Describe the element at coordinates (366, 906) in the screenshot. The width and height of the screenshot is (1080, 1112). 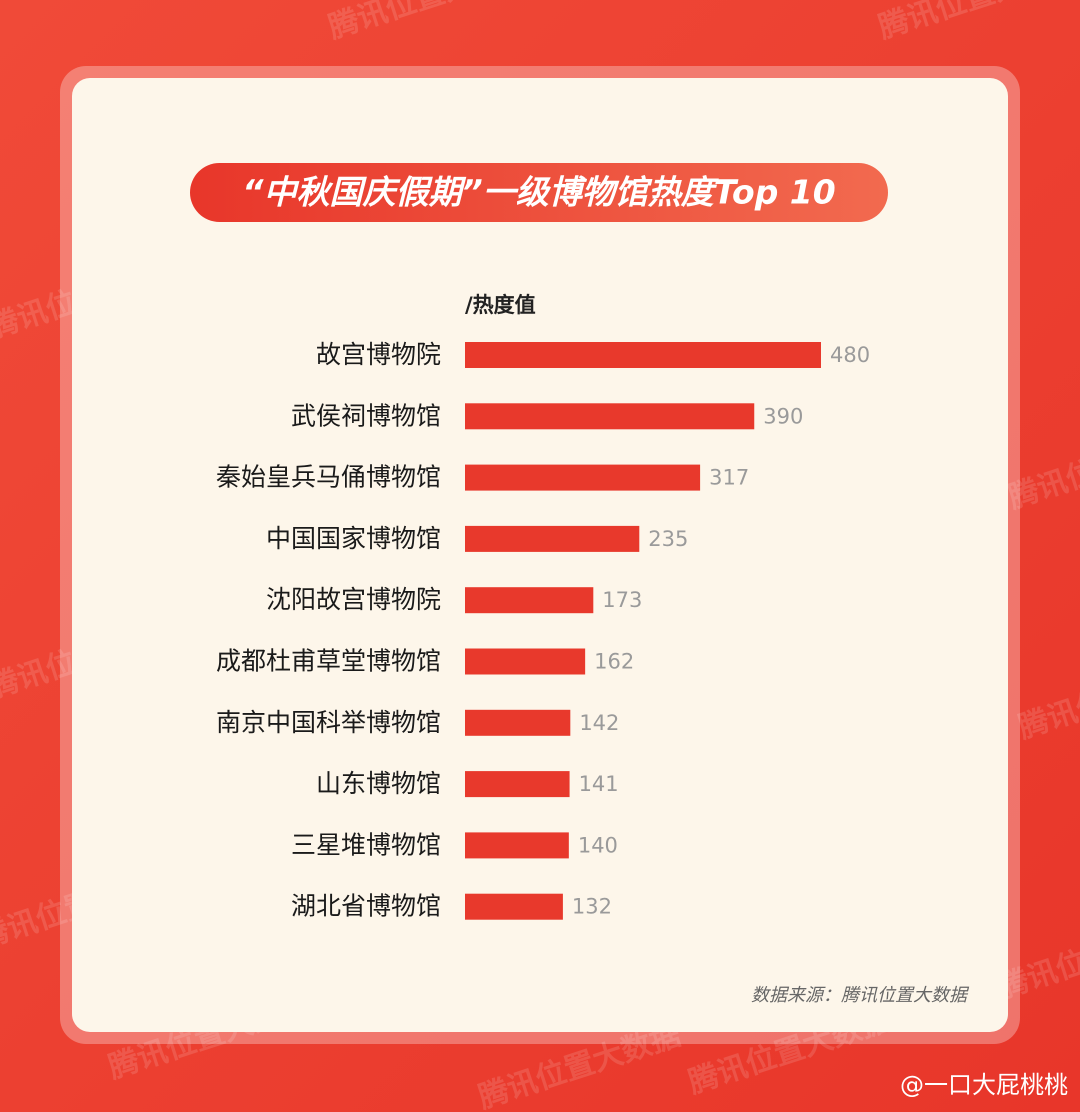
I see `category-label: 湖北省博物馆` at that location.